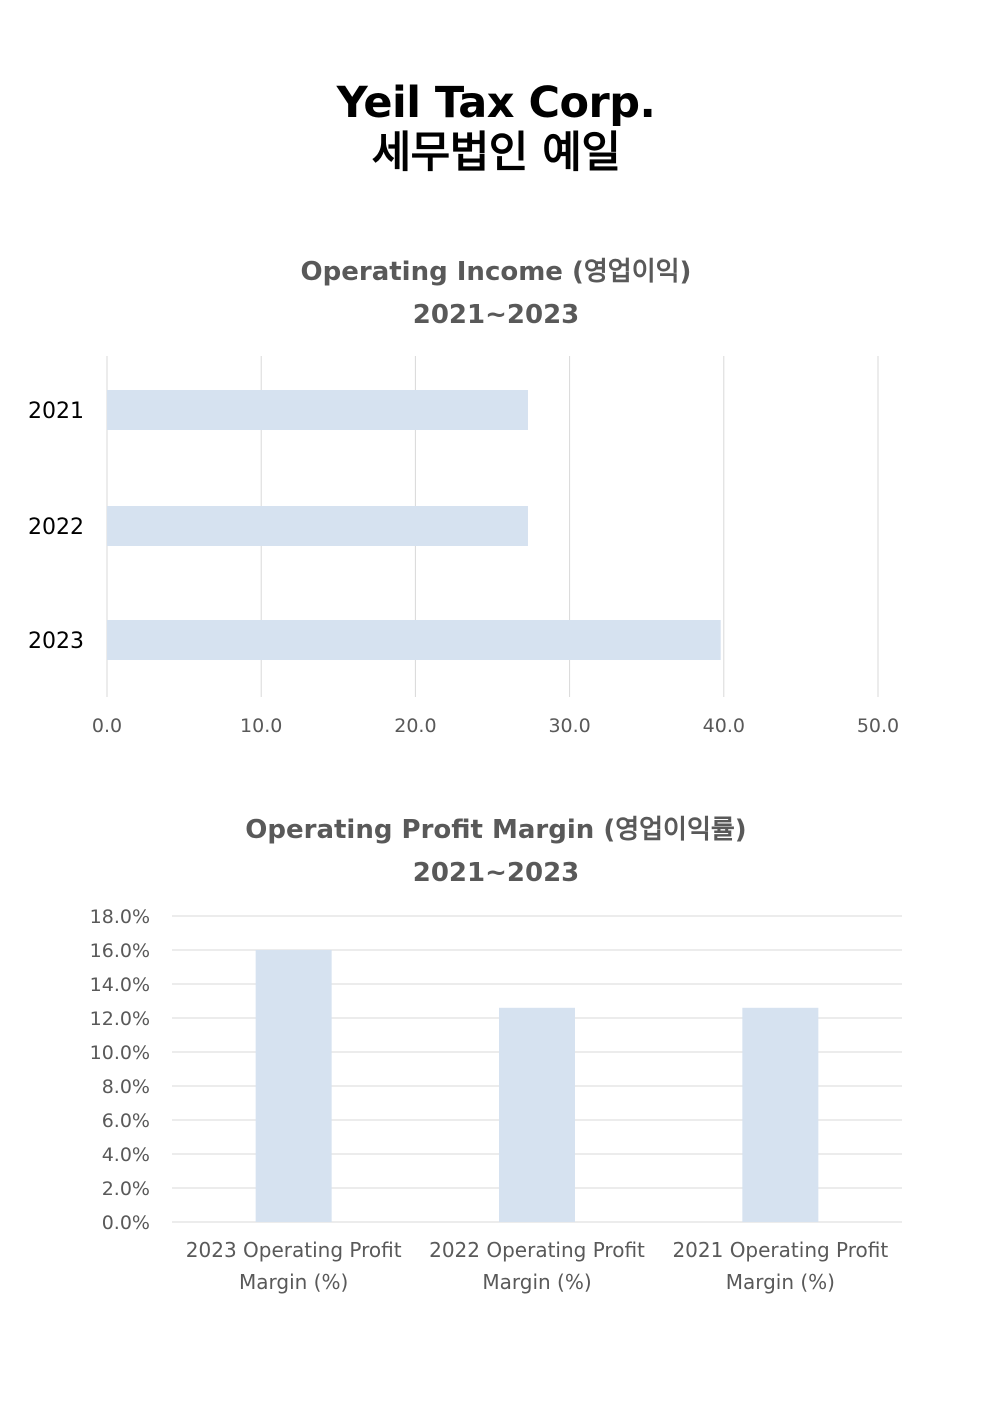 The height and width of the screenshot is (1403, 992). I want to click on x-category-label: 2021 Operating Profit, so click(780, 1250).